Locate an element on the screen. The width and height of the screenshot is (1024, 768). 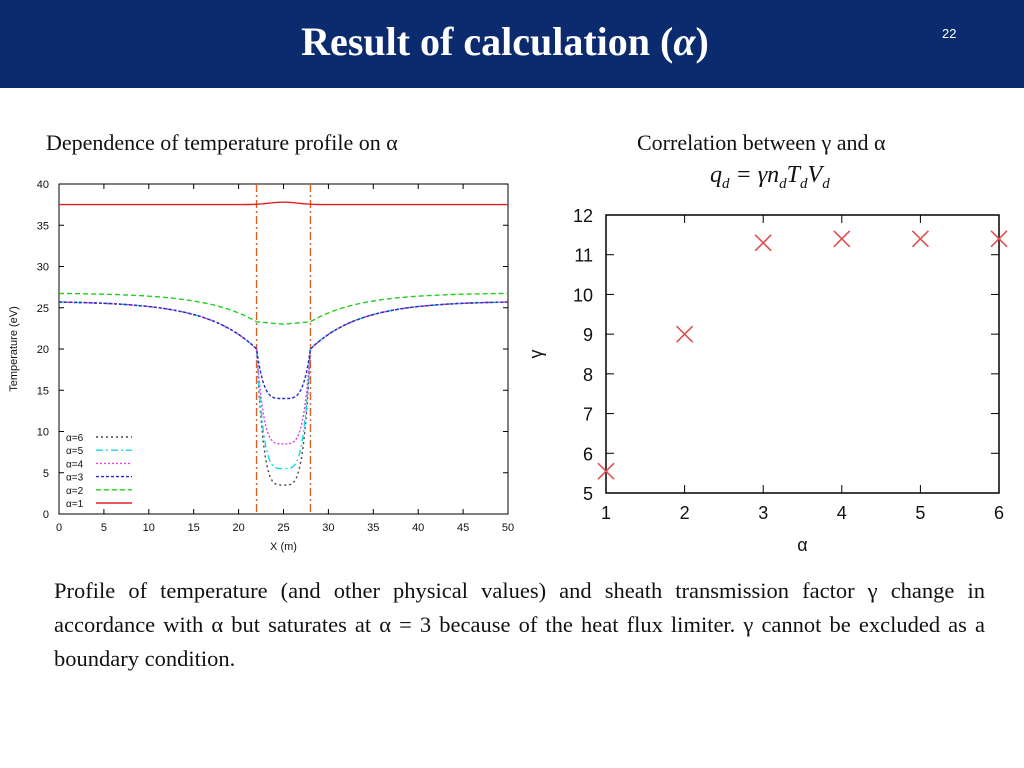
x-tick-label: 10 is located at coordinates (149, 528).